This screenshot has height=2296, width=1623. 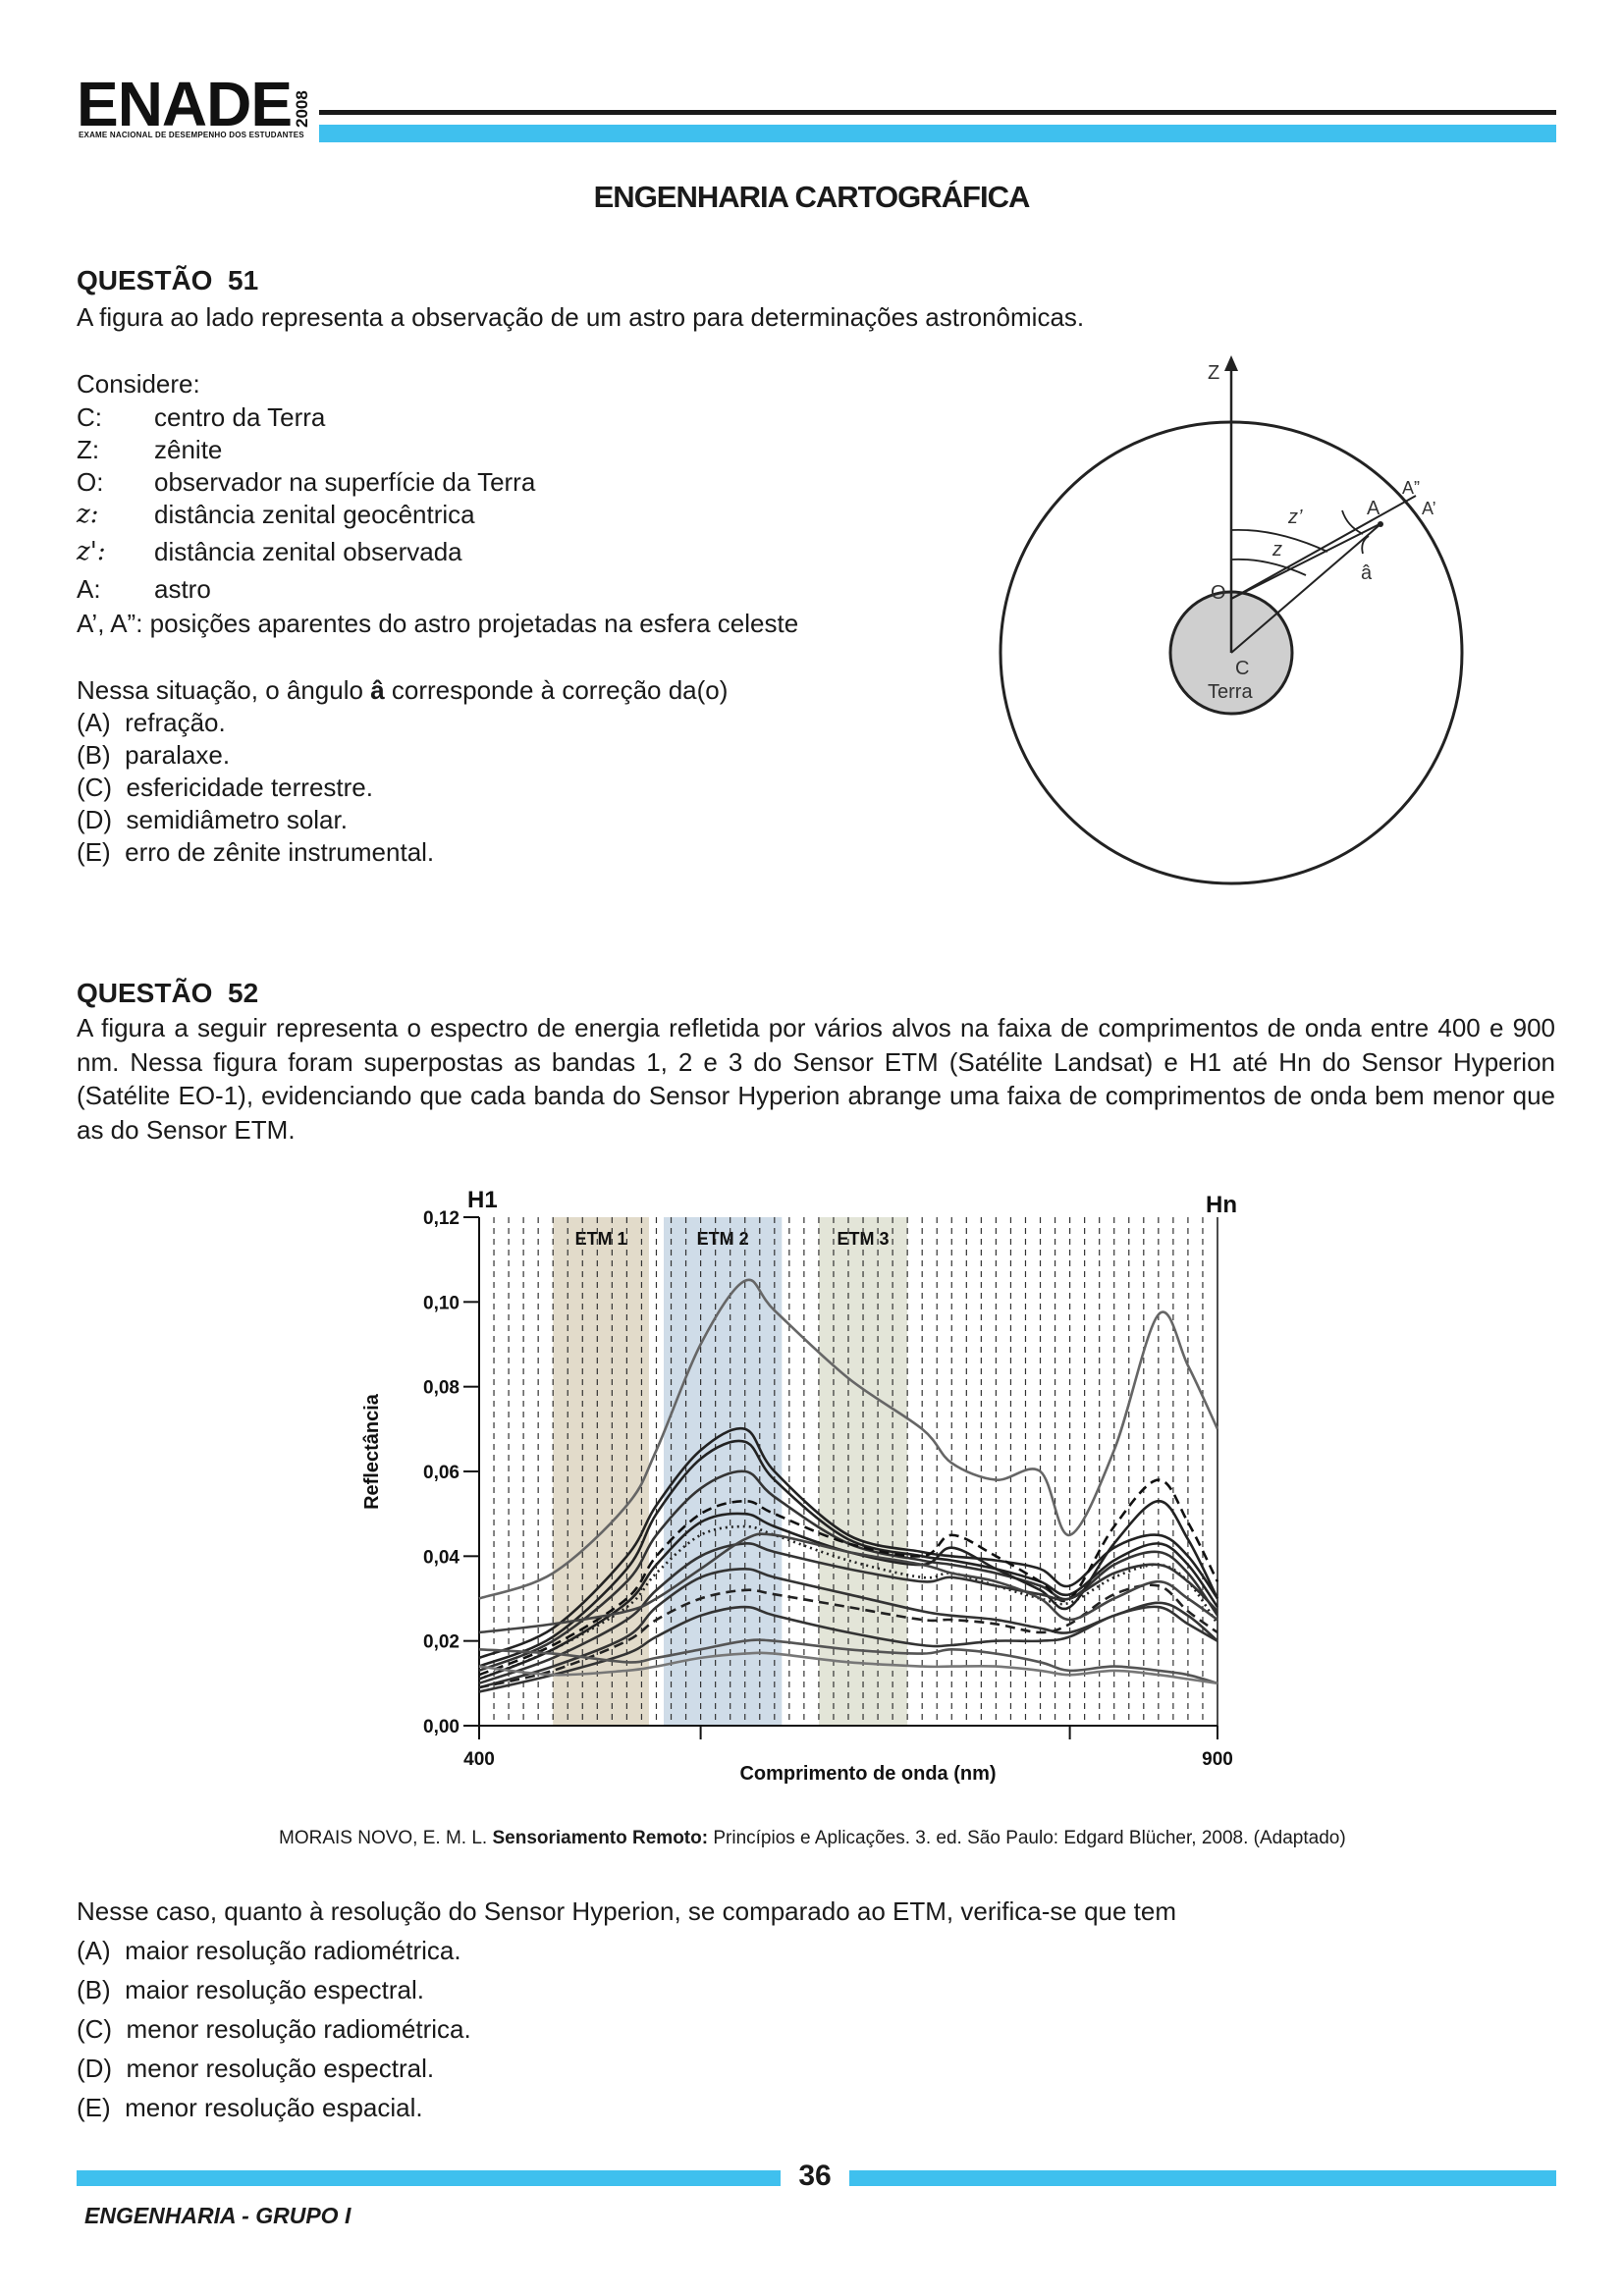 What do you see at coordinates (250, 2107) in the screenshot?
I see `option-e: (E) menor resolução espacial.` at bounding box center [250, 2107].